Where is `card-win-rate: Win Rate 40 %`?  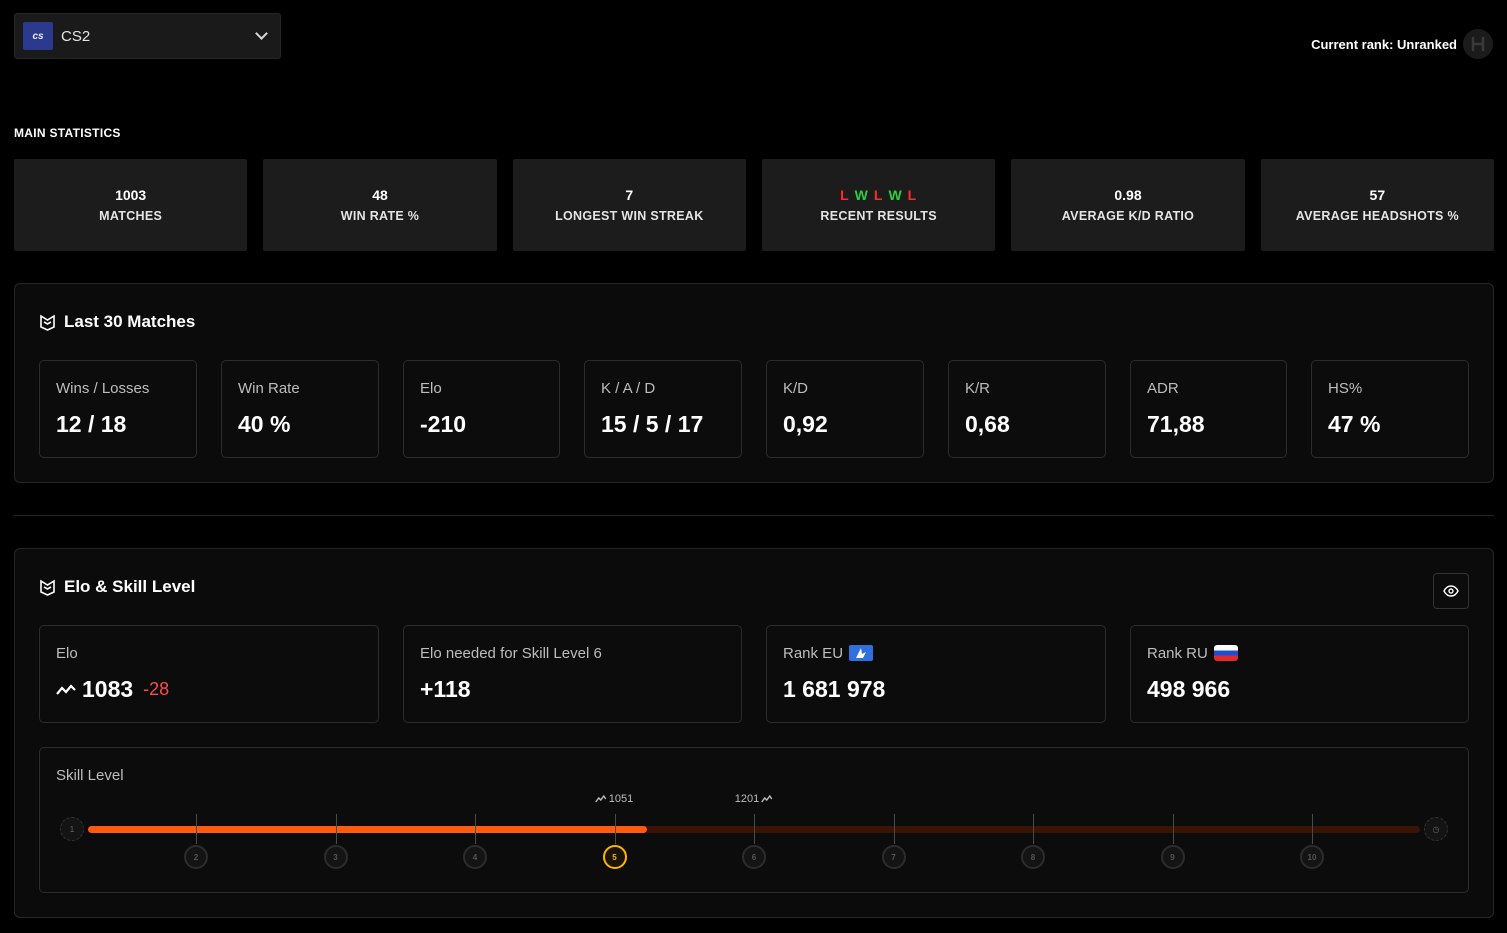
card-win-rate: Win Rate 40 % is located at coordinates (300, 409).